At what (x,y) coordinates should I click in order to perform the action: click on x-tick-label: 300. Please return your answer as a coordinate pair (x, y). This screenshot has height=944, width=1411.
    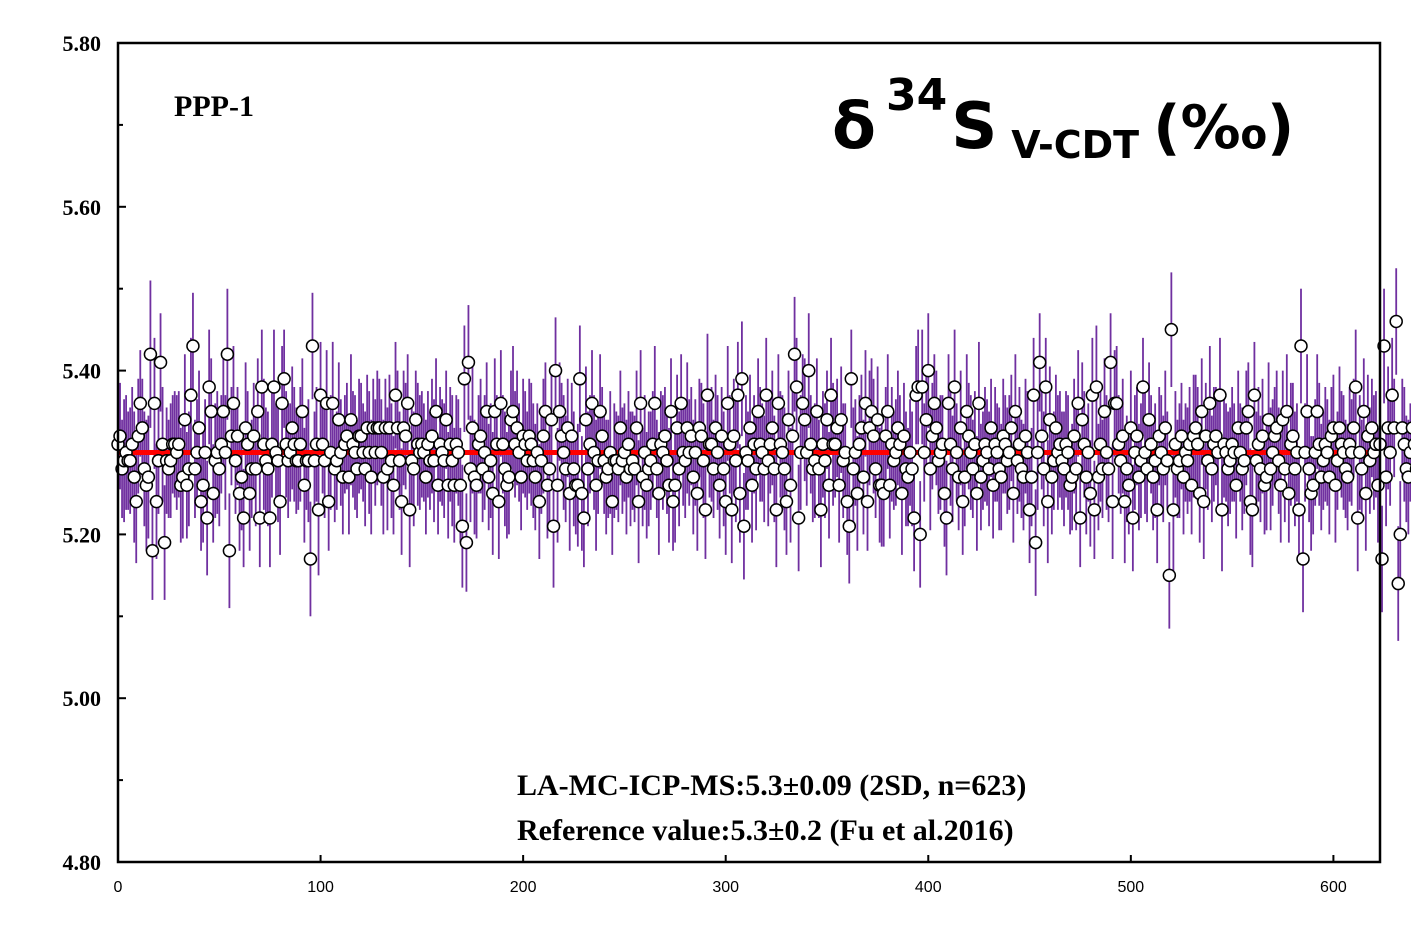
    Looking at the image, I should click on (725, 887).